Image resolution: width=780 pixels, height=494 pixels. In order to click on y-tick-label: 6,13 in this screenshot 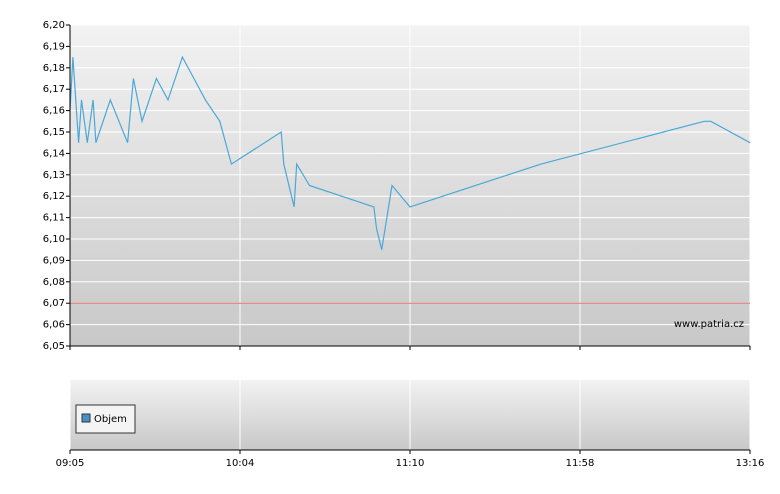, I will do `click(54, 175)`.